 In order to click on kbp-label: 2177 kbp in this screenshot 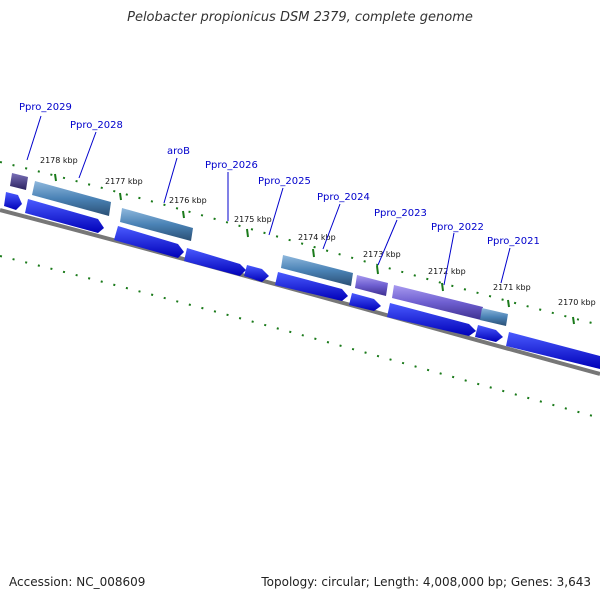, I will do `click(124, 181)`.